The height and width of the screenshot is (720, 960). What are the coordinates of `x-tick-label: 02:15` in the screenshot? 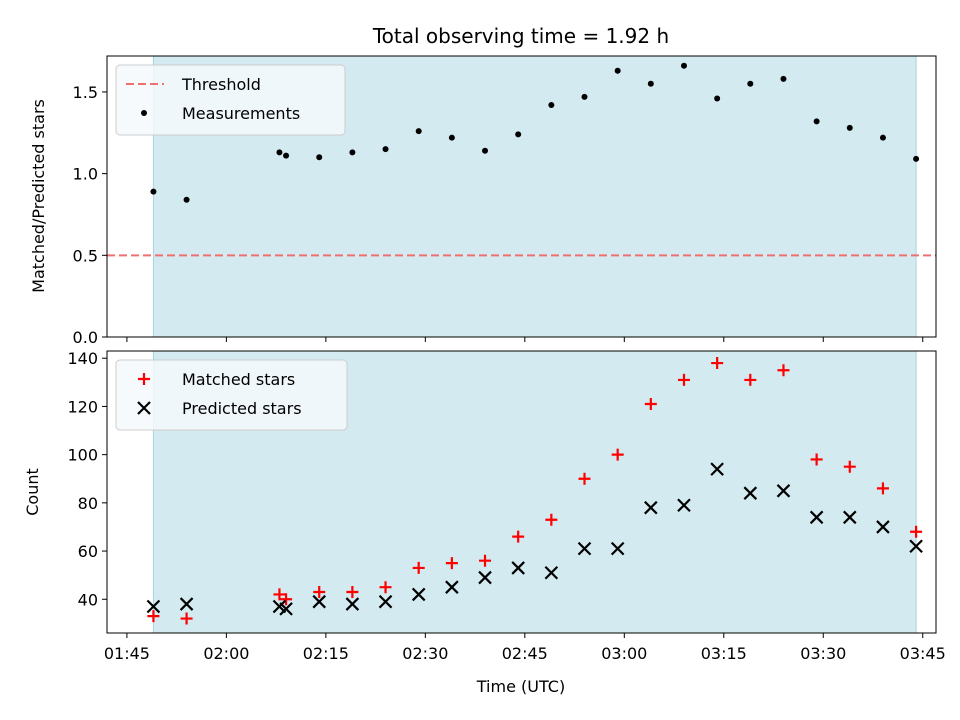 It's located at (326, 653).